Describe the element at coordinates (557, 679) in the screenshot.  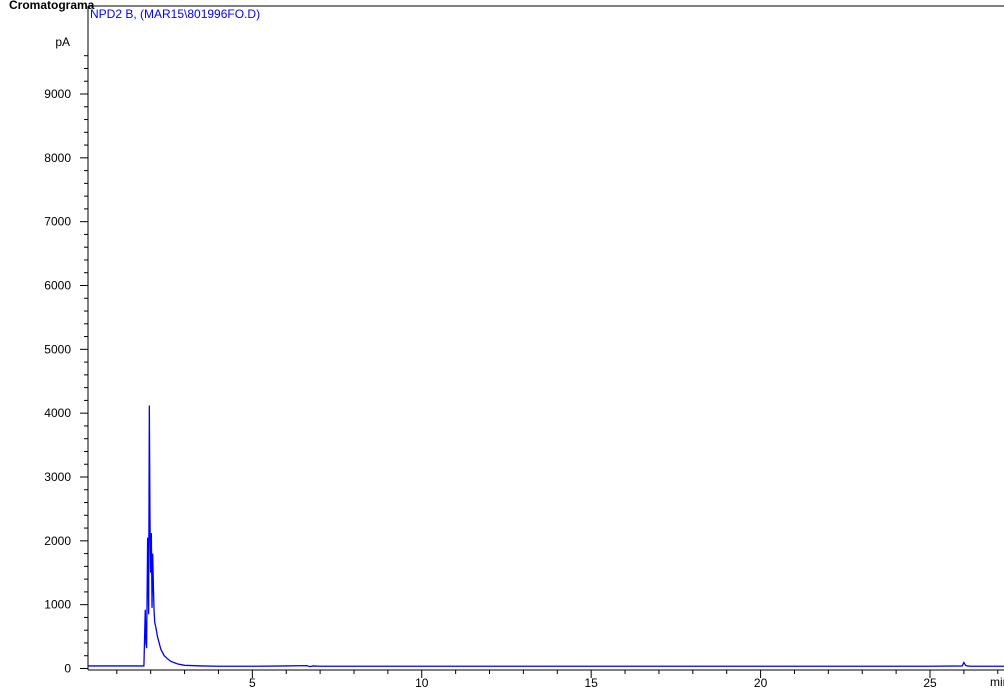
I see `x-axis-ticks: 5 10 15 20 25` at that location.